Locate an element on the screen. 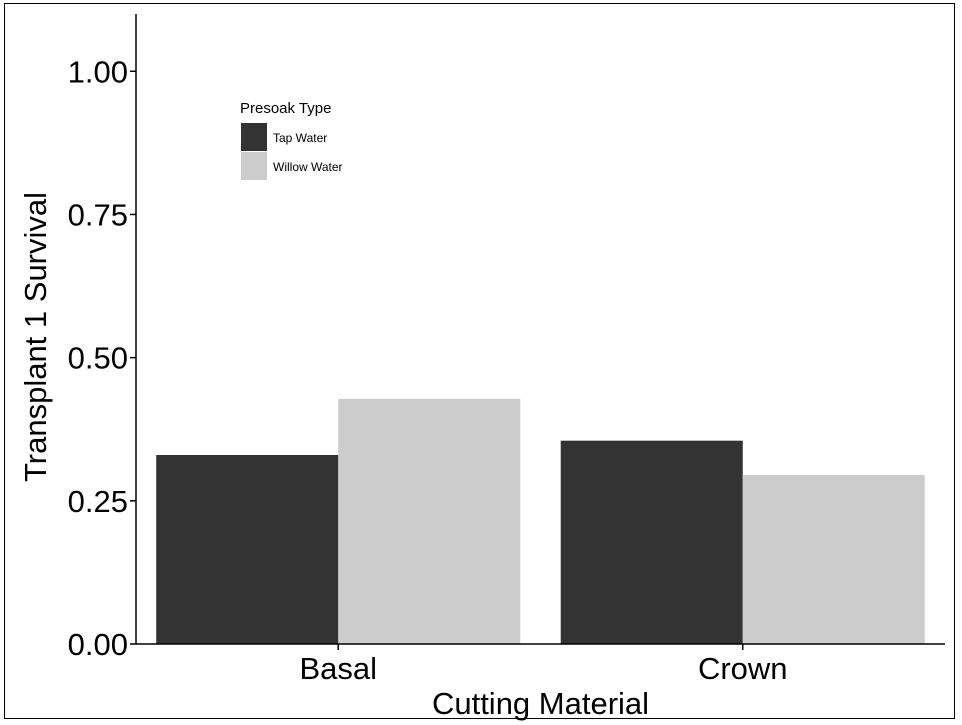 The width and height of the screenshot is (962, 725). y-tick-label: 0.75 is located at coordinates (98, 214).